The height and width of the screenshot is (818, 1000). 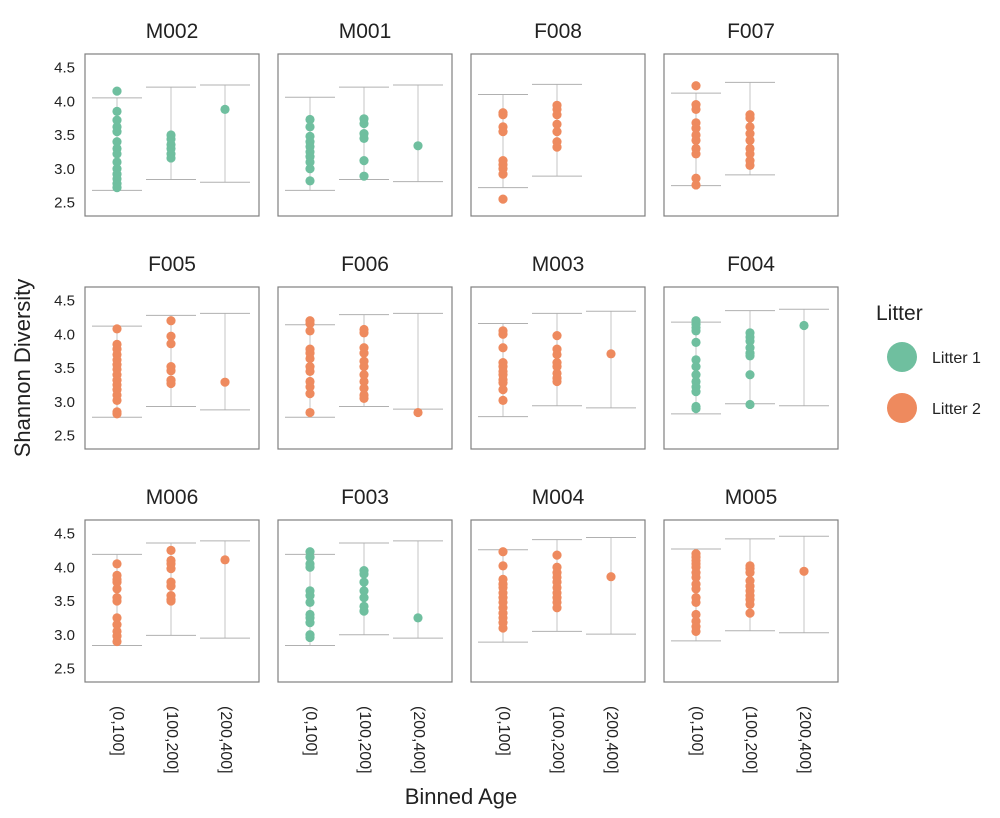 I want to click on y-tick-label: 2.5, so click(x=64, y=436).